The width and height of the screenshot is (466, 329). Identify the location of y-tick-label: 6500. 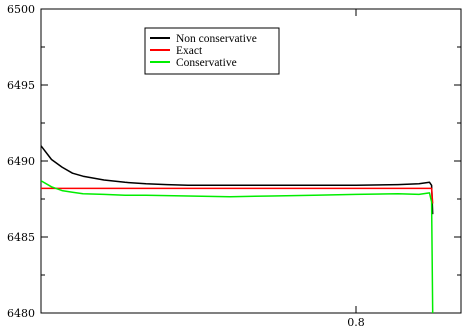
(21, 9).